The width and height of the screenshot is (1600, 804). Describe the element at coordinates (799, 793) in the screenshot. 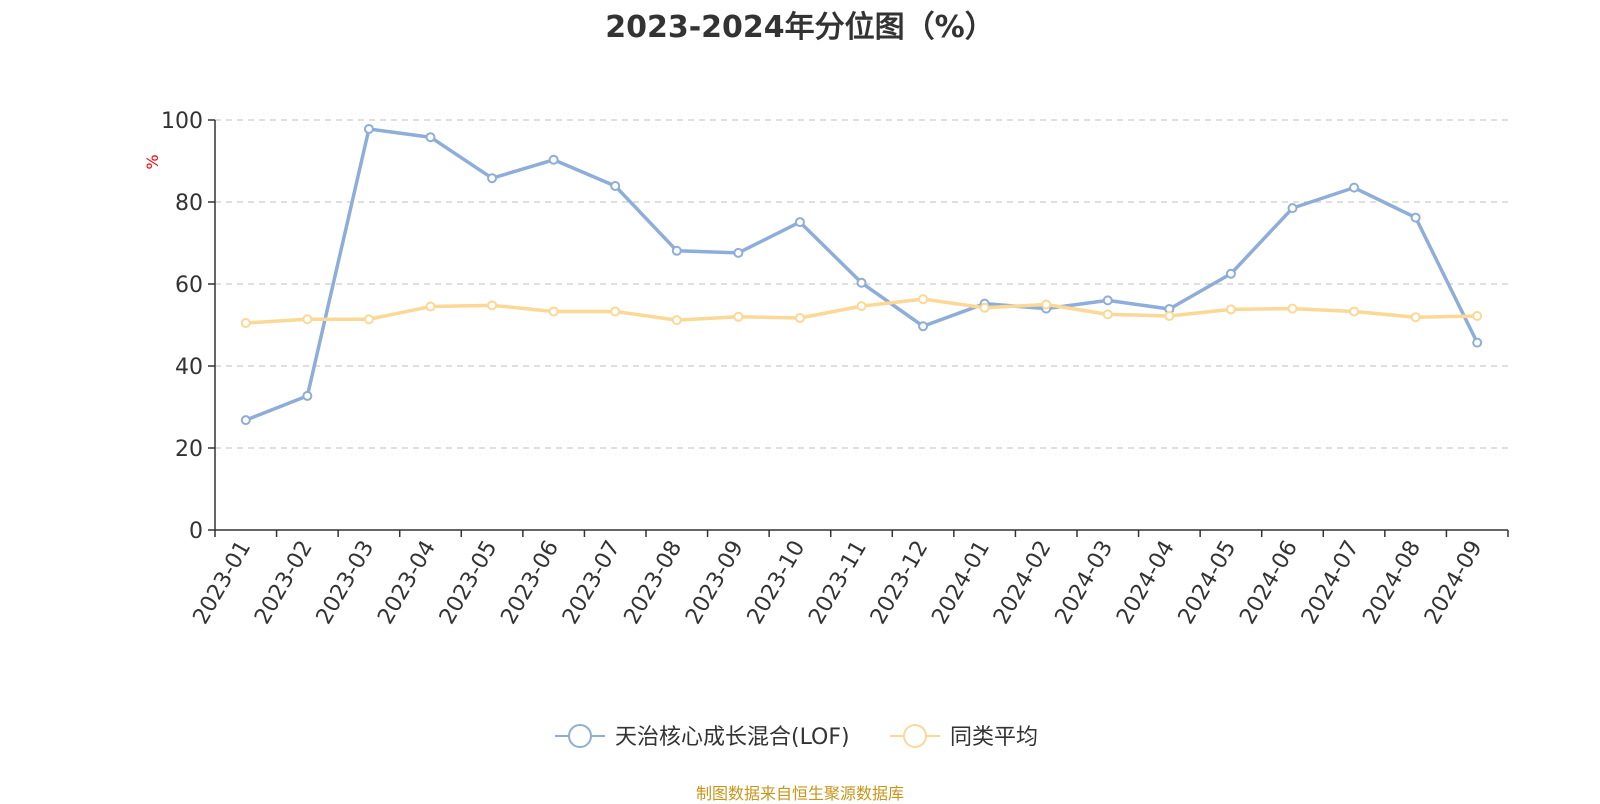

I see `source-note: 制图数据来自恒生聚源数据库` at that location.